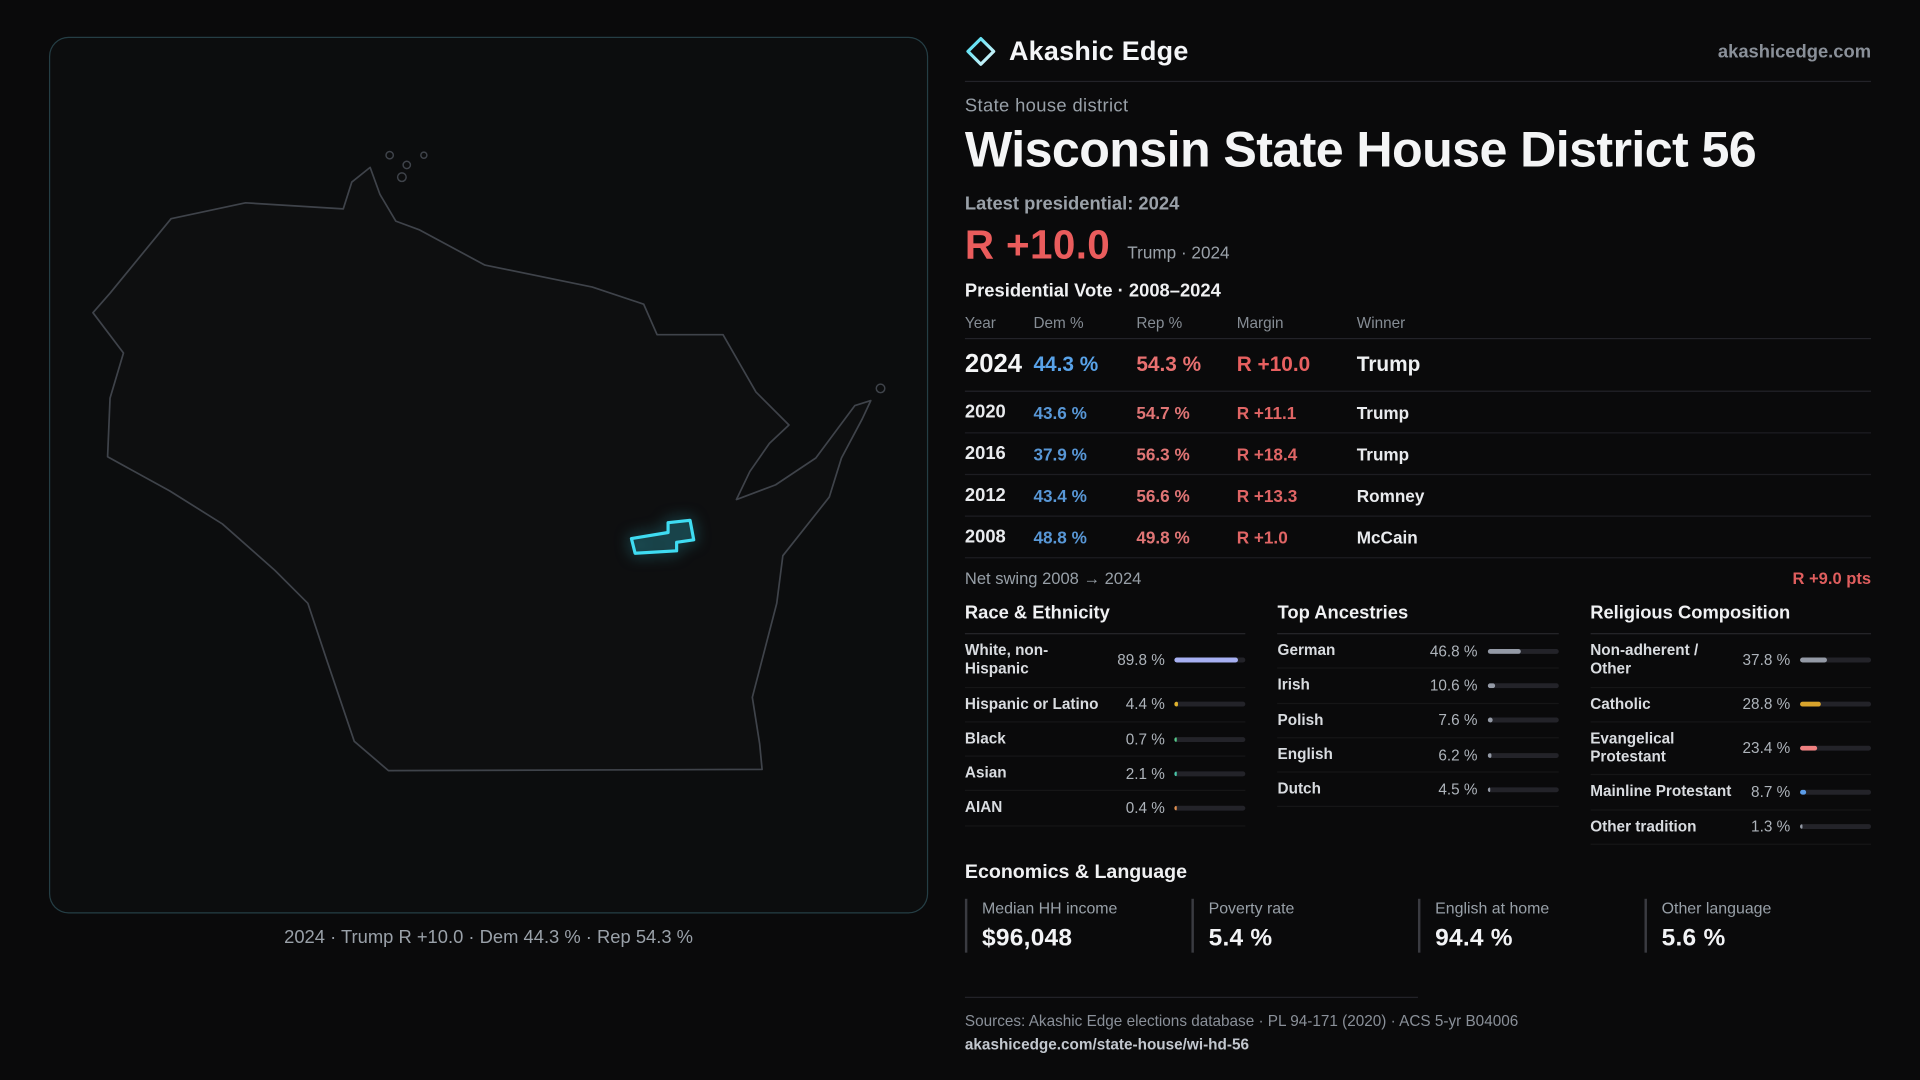 This screenshot has height=1080, width=1920. Describe the element at coordinates (1105, 619) in the screenshot. I see `section-title: Race & Ethnicity` at that location.